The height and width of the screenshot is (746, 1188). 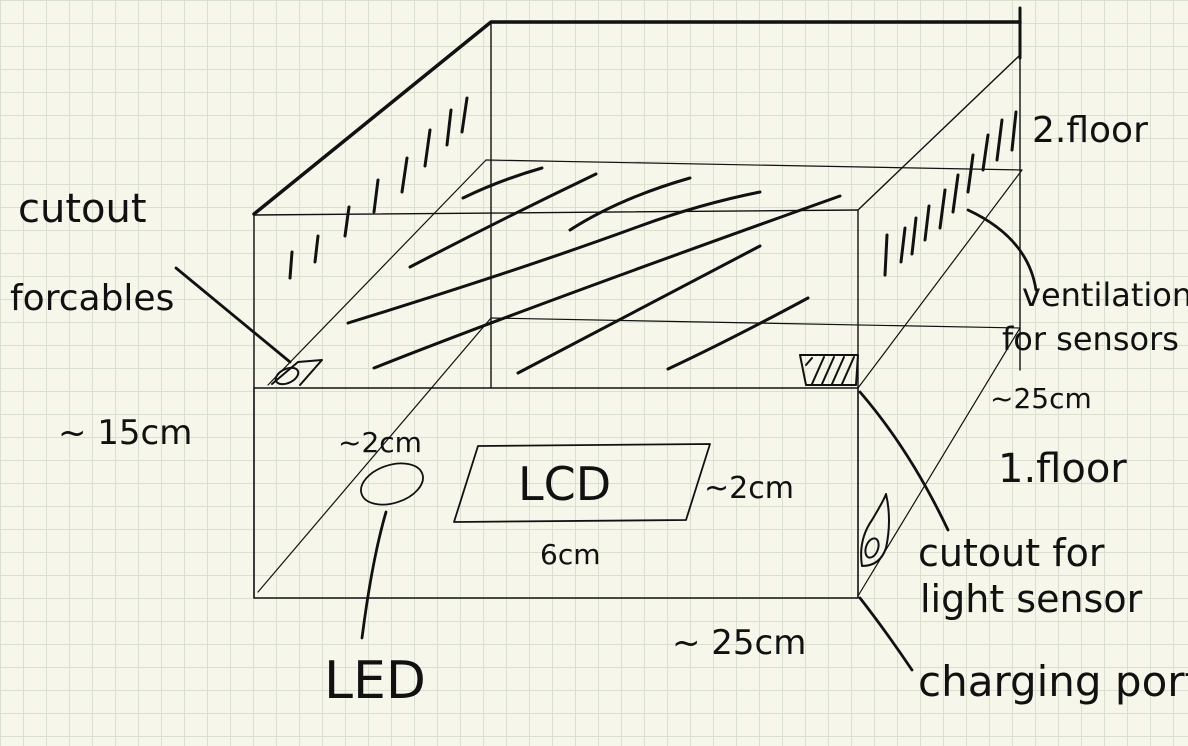 What do you see at coordinates (1041, 398) in the screenshot?
I see `depth-label: ~25cm` at bounding box center [1041, 398].